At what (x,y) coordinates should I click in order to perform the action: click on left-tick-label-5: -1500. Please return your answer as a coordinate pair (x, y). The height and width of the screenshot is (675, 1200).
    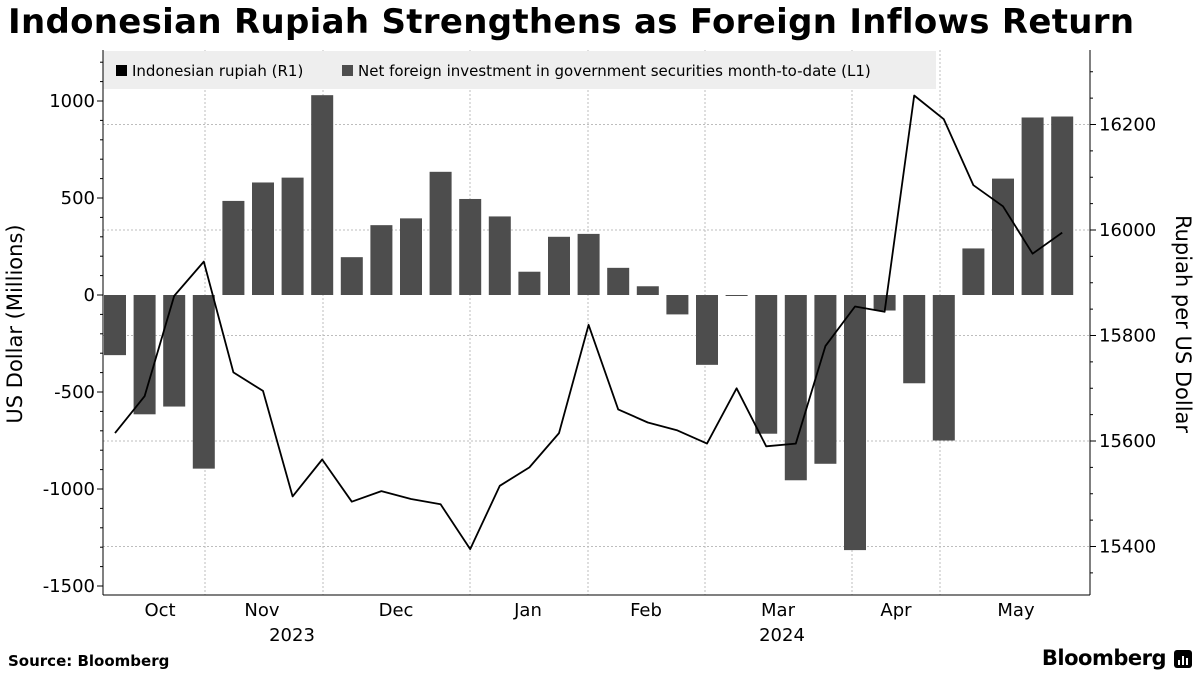
    Looking at the image, I should click on (69, 586).